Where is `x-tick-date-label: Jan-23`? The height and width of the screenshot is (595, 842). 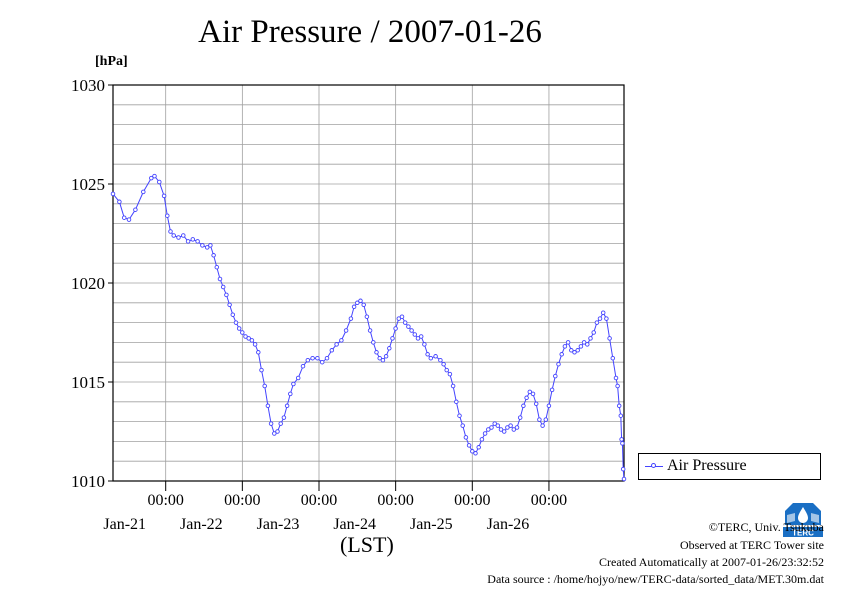 x-tick-date-label: Jan-23 is located at coordinates (278, 524).